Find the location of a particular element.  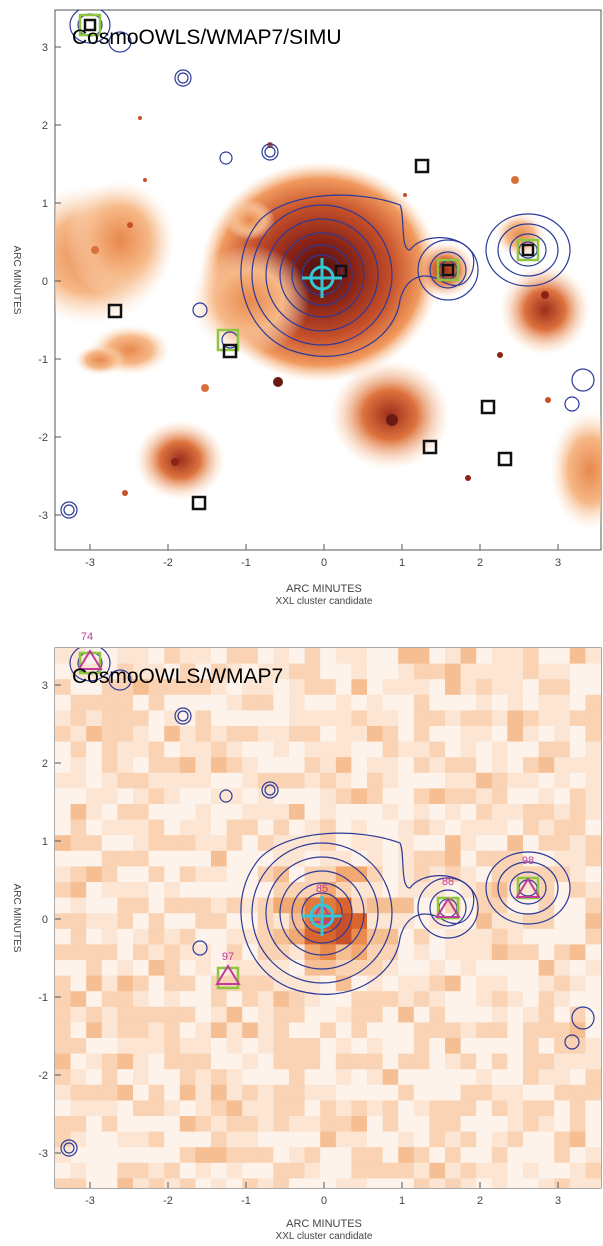

annotation-label: 97 is located at coordinates (228, 957).